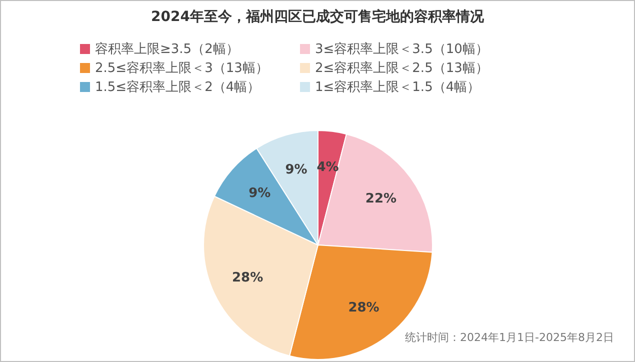  What do you see at coordinates (181, 68) in the screenshot?
I see `legend-label: 2.5≤容积率上限＜3（13幅）` at bounding box center [181, 68].